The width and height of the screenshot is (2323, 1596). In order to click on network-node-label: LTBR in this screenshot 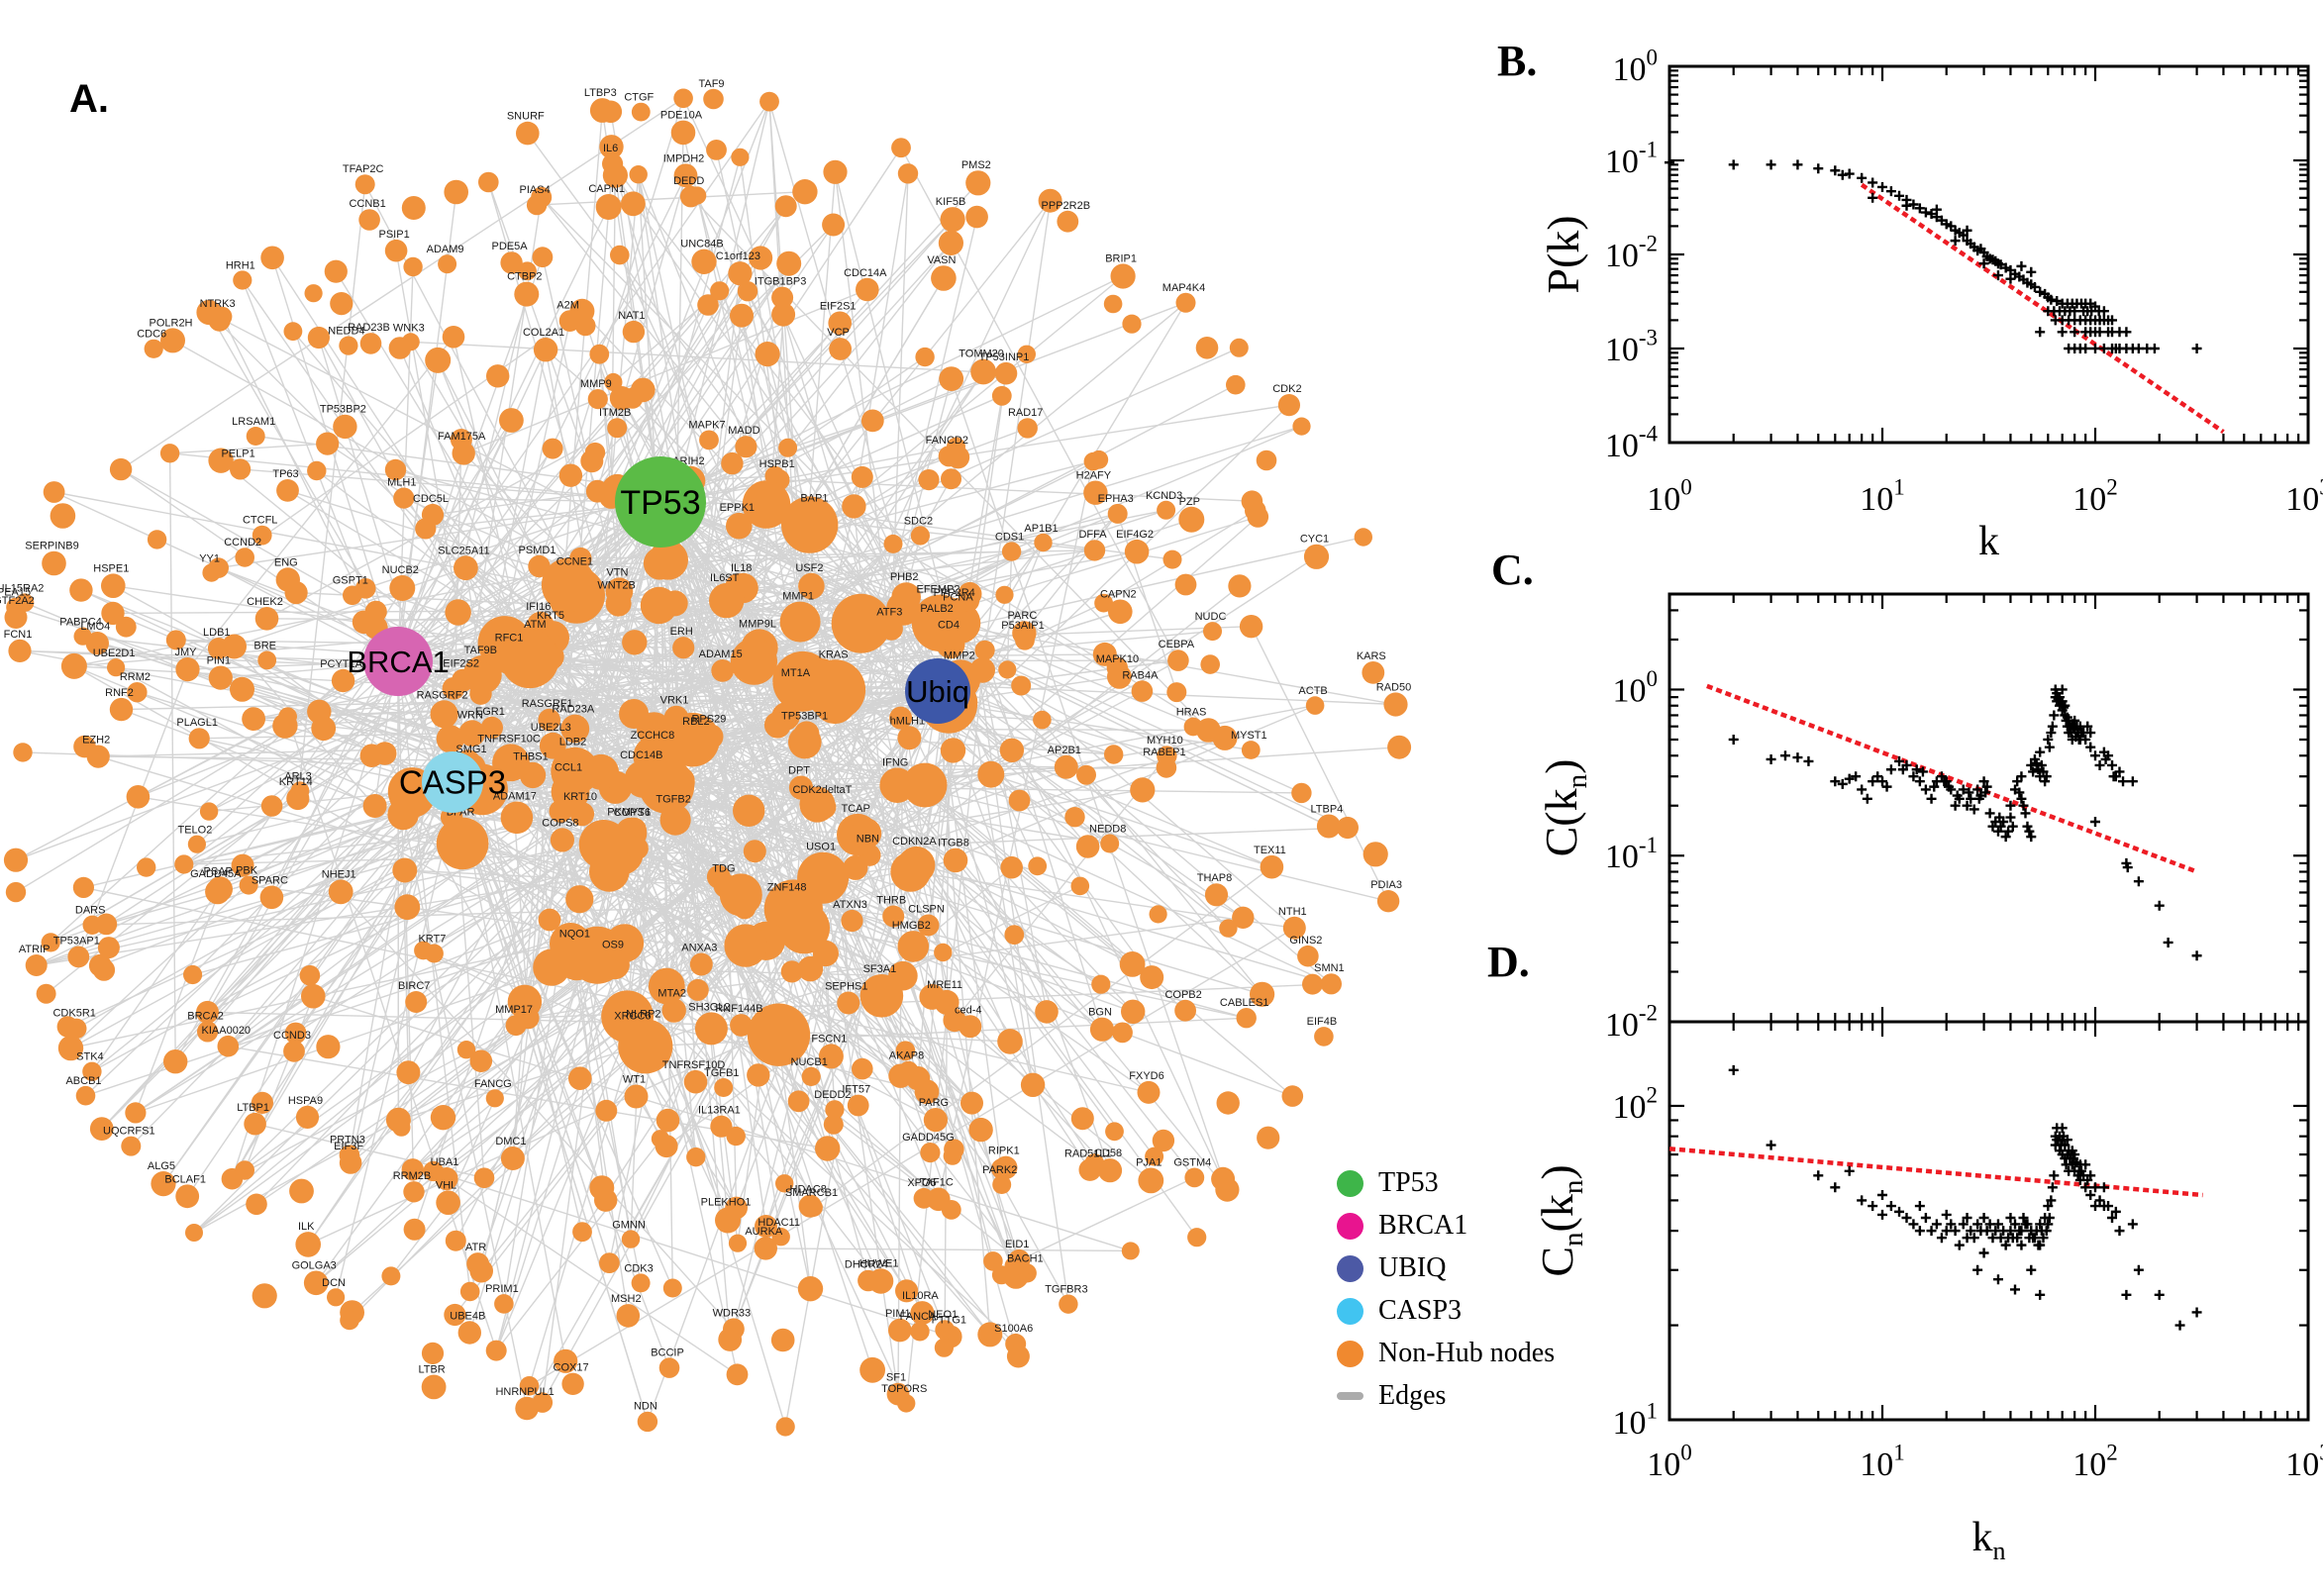, I will do `click(431, 1370)`.